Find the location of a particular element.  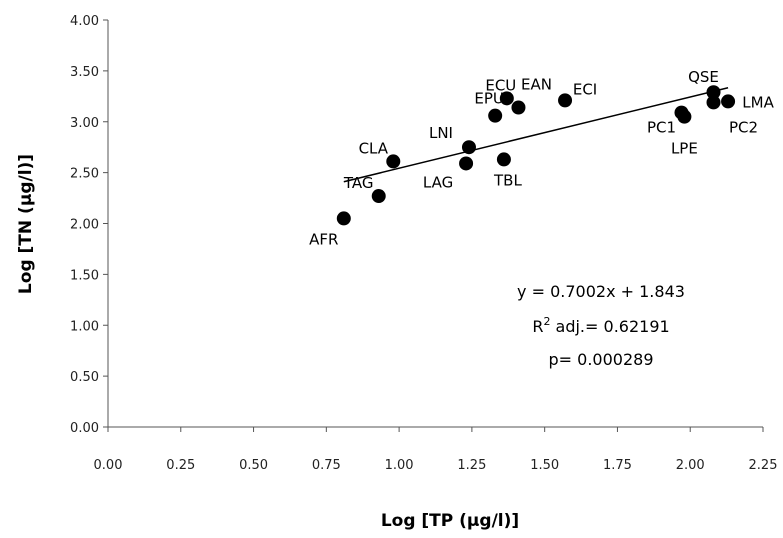

point-label: LNI is located at coordinates (441, 133).